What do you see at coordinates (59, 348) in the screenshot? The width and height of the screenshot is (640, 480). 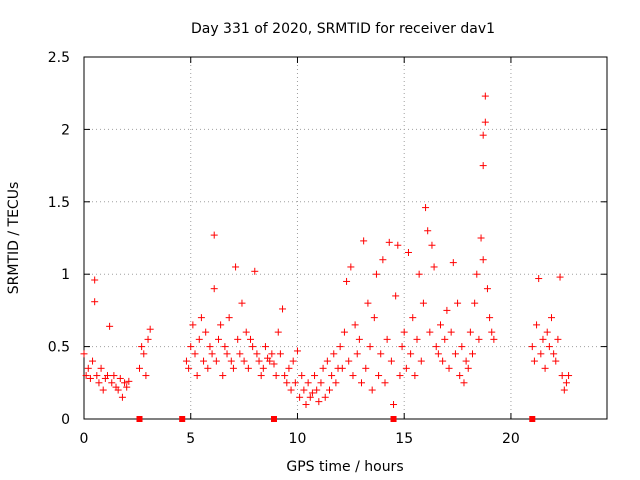 I see `y-tick-label: 0.5` at bounding box center [59, 348].